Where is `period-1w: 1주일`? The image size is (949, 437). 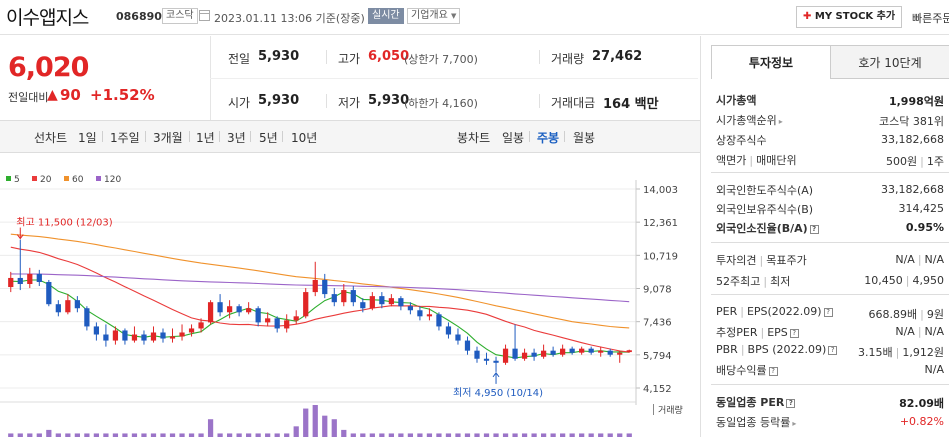
period-1w: 1주일 is located at coordinates (125, 138).